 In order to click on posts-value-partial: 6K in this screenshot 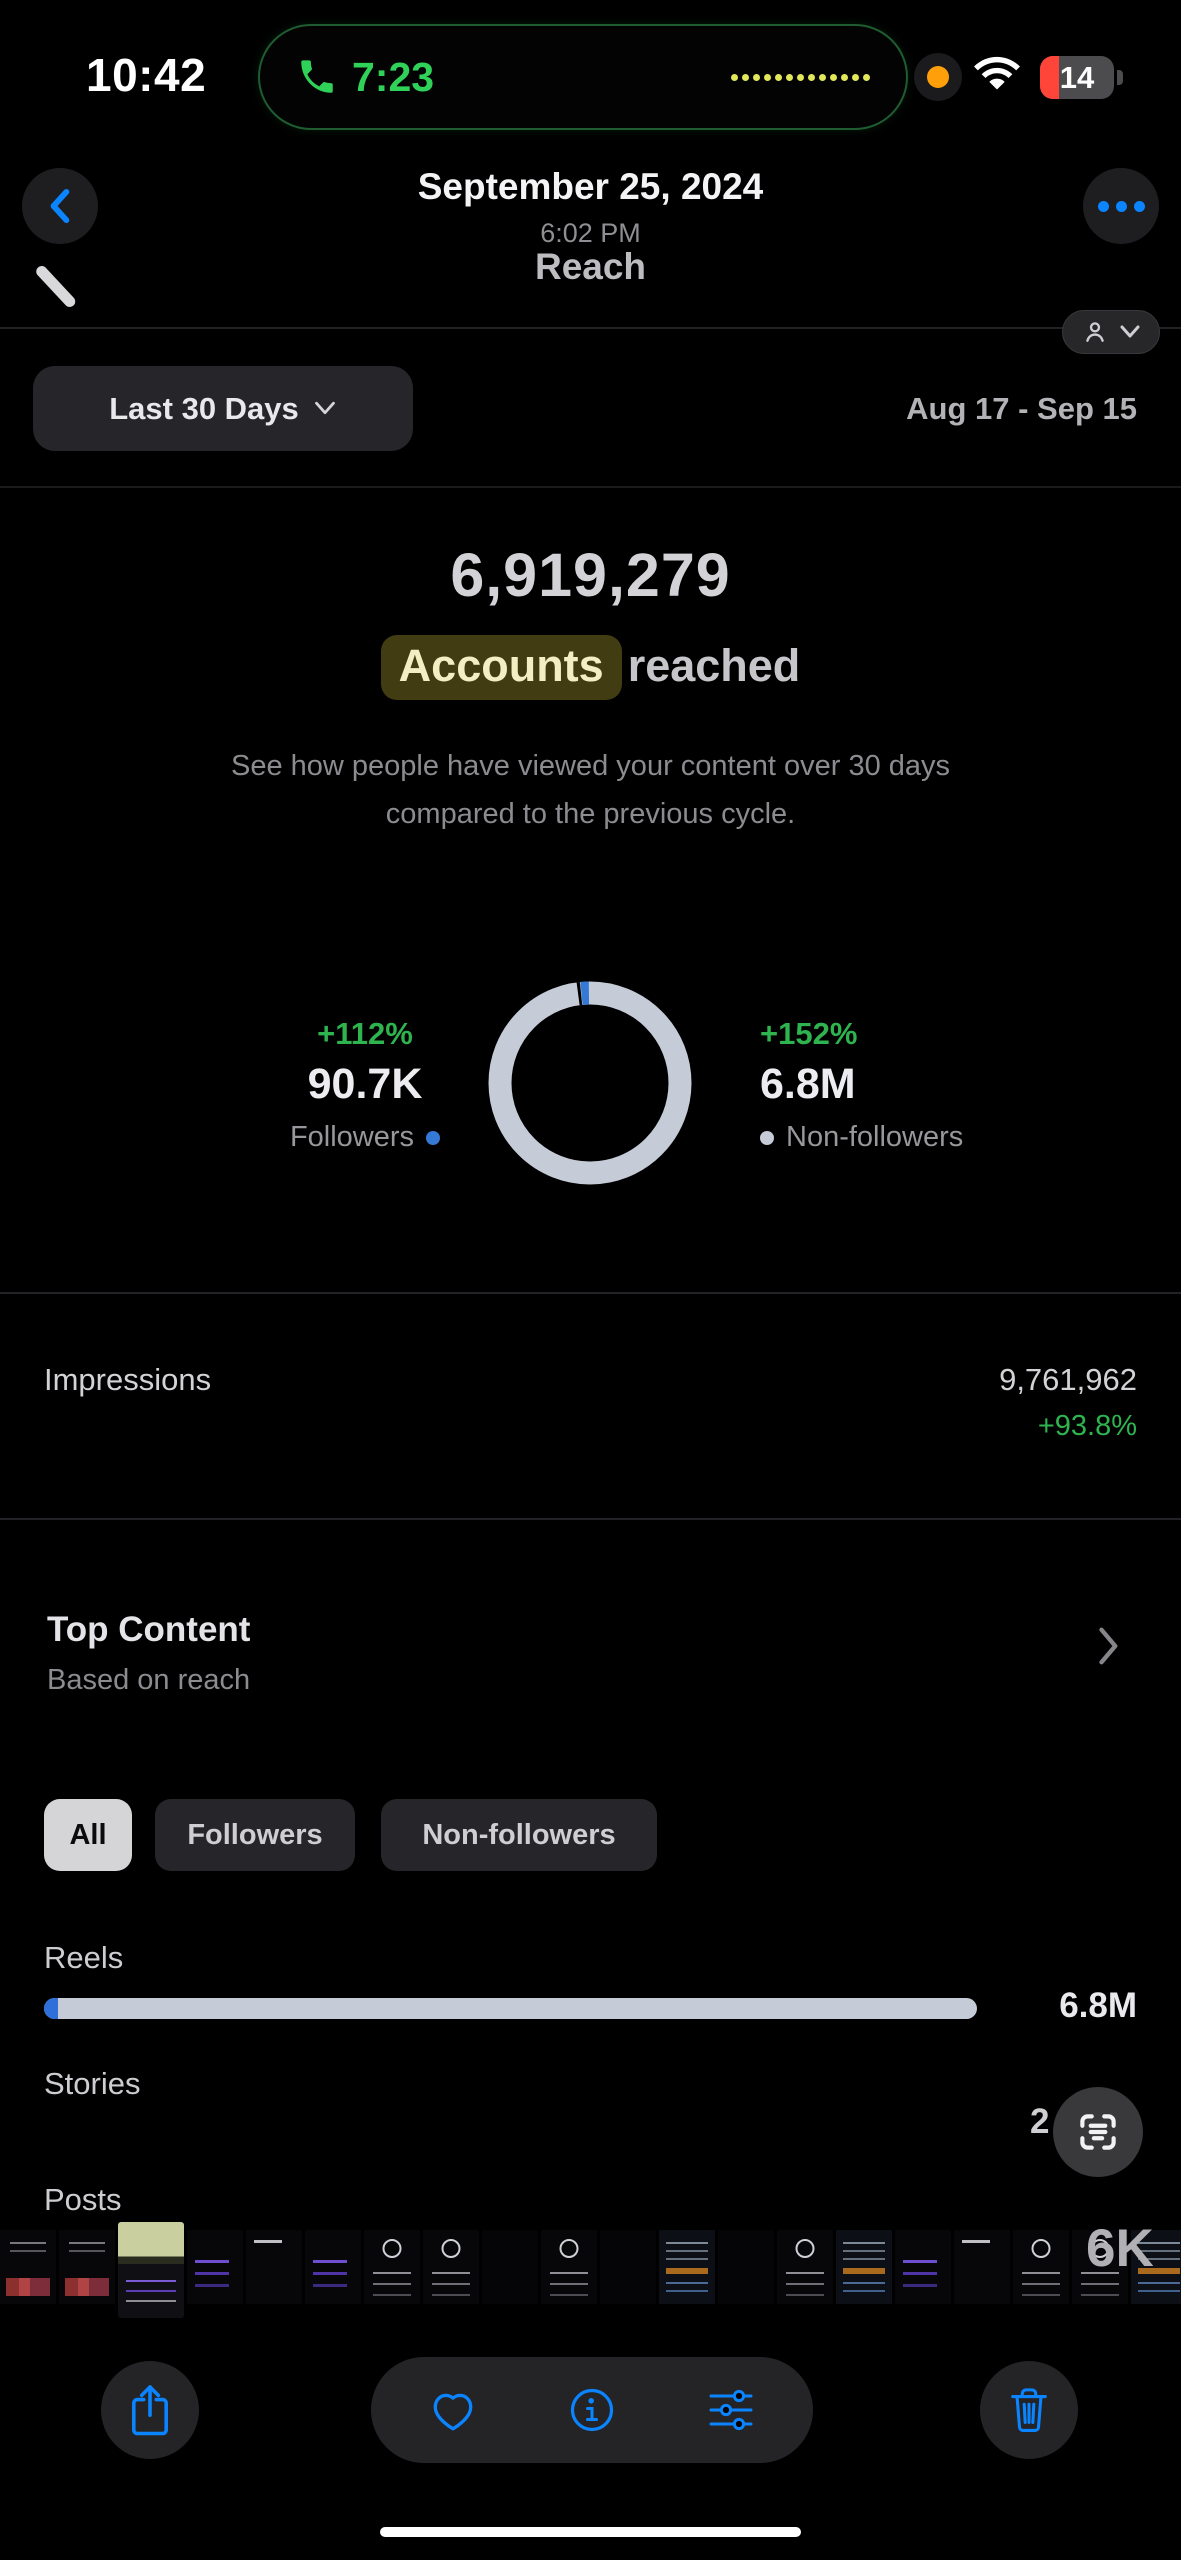, I will do `click(1120, 2248)`.